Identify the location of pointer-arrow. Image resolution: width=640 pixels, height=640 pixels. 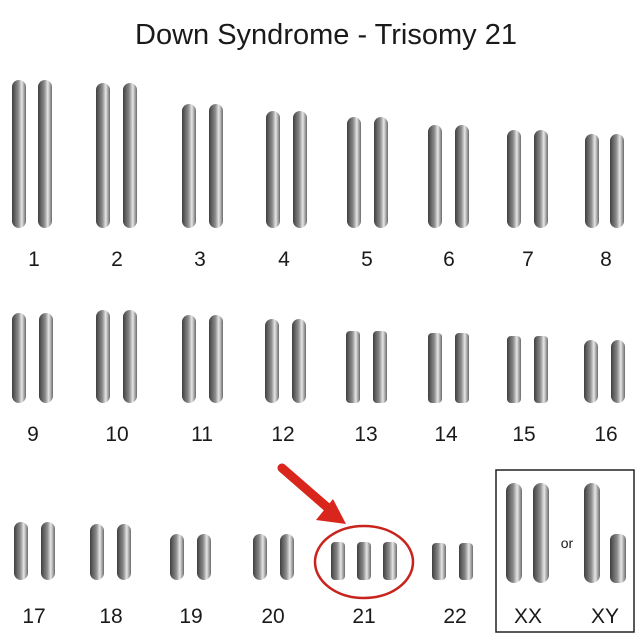
(311, 493).